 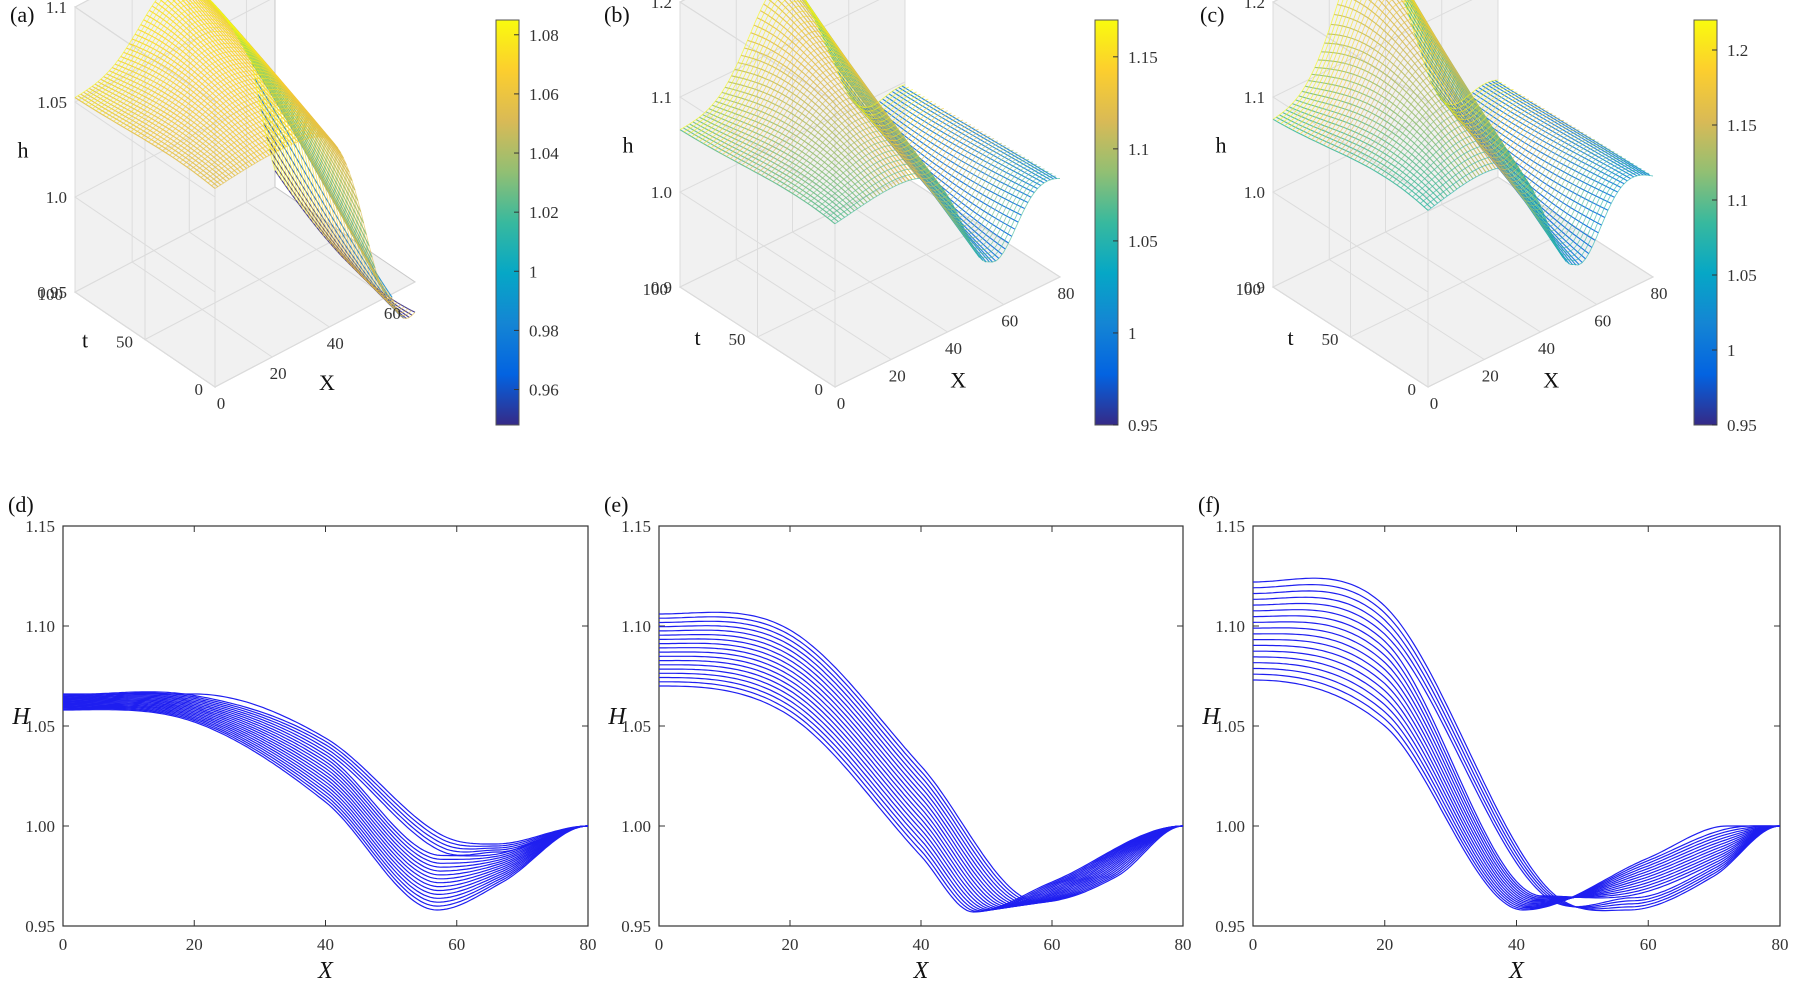 I want to click on colorbar-tick-label: 1, so click(x=533, y=271).